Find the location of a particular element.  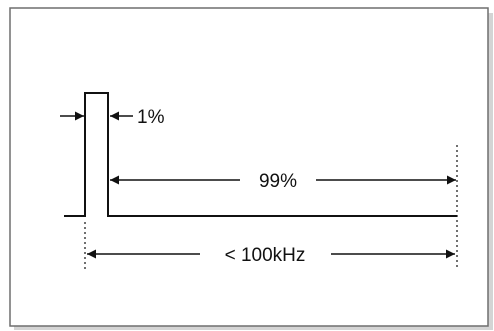

pulse-width-label: 1% is located at coordinates (151, 117).